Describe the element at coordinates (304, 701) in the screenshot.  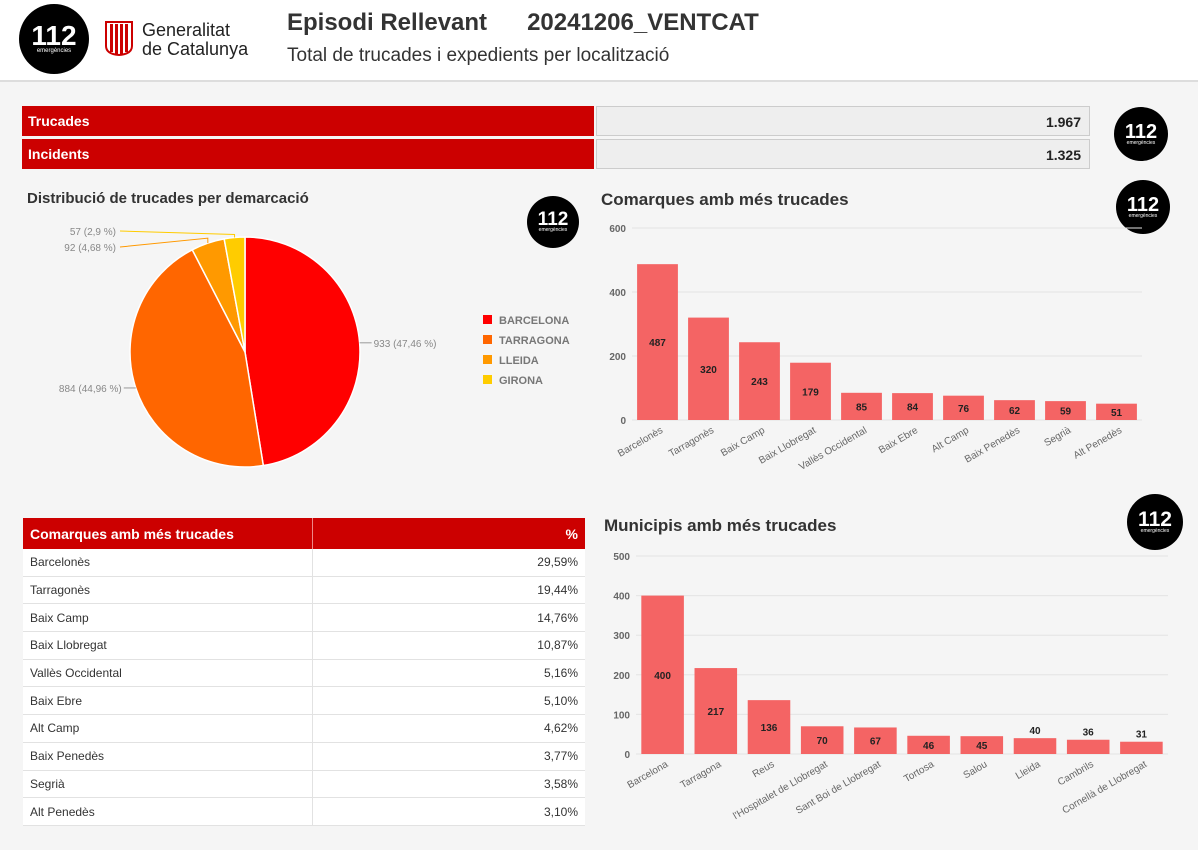
I see `table-row: Baix Ebre 5,10%` at that location.